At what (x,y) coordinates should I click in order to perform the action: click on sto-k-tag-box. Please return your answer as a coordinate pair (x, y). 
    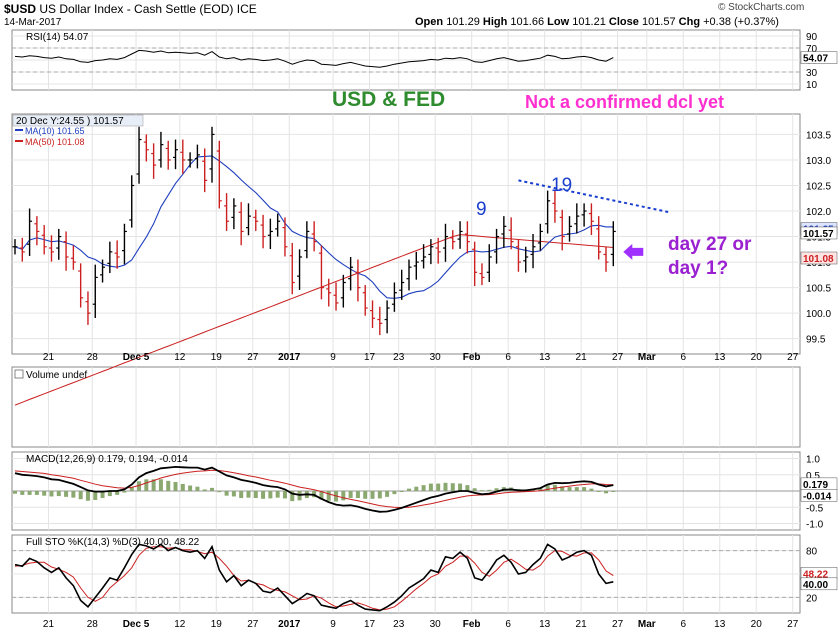
    Looking at the image, I should click on (819, 584).